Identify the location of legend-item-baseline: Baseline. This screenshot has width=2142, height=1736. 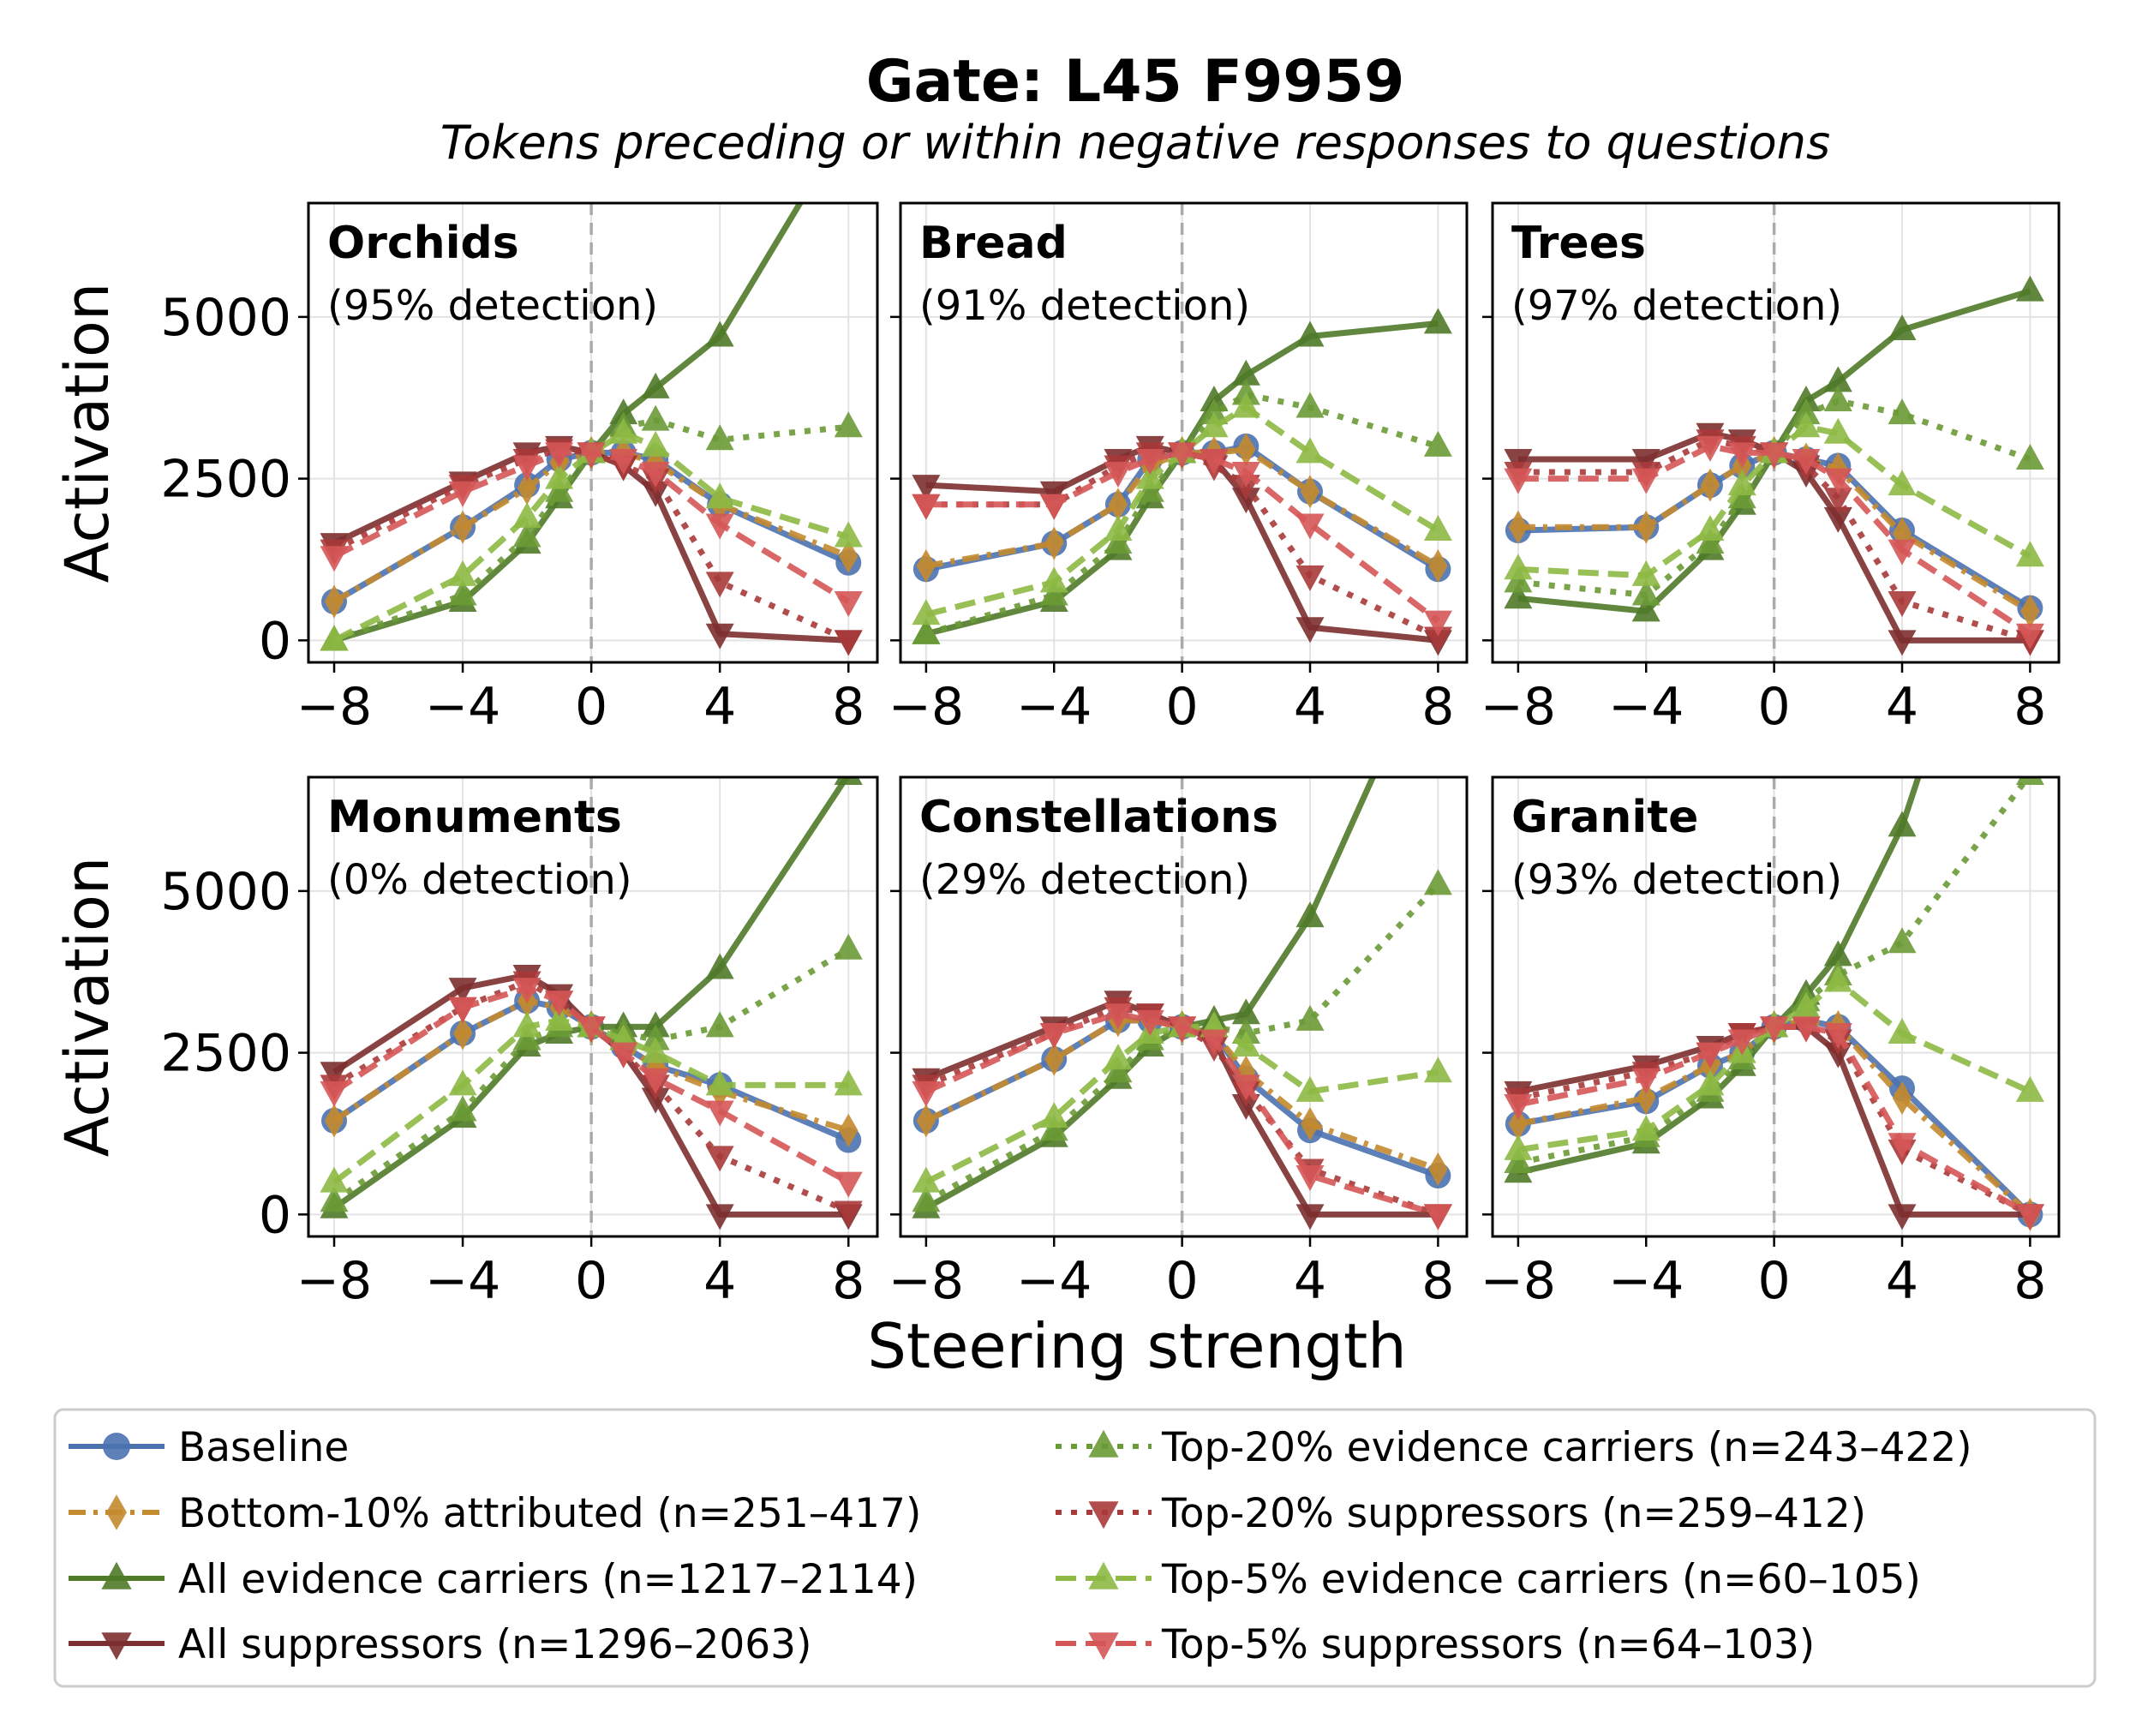
(209, 1447).